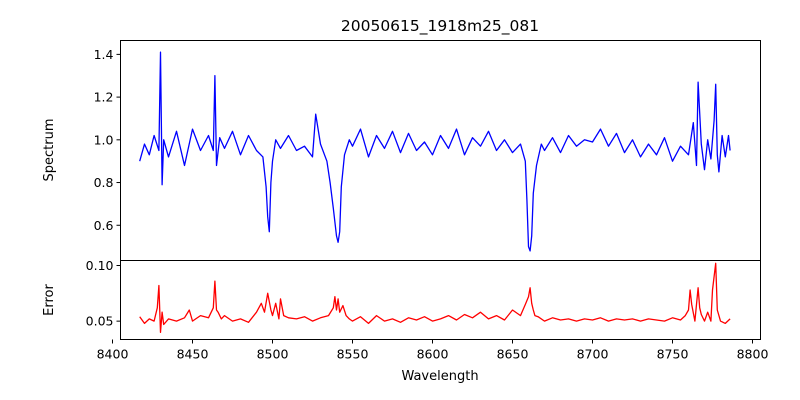  What do you see at coordinates (440, 26) in the screenshot?
I see `chart-title: 20050615_1918m25_081` at bounding box center [440, 26].